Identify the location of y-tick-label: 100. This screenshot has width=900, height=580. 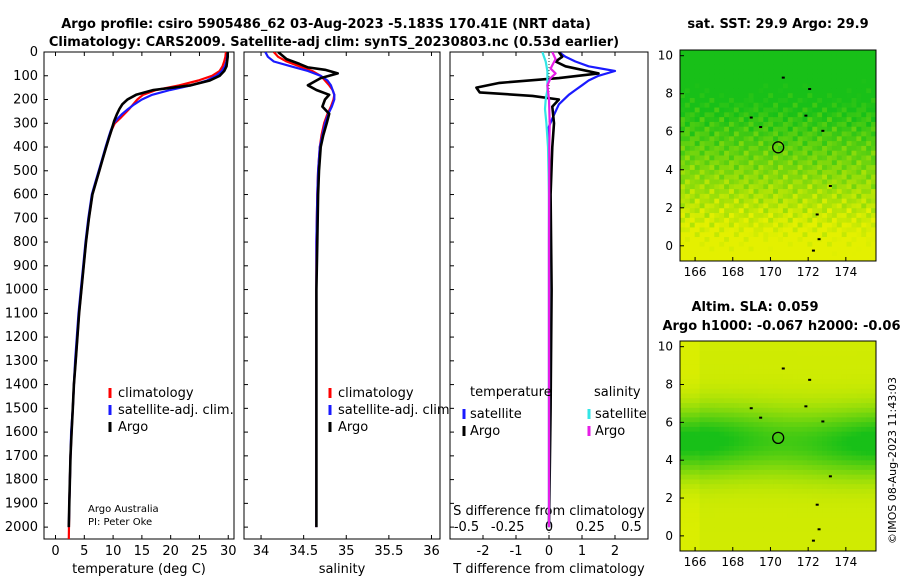
(25, 76).